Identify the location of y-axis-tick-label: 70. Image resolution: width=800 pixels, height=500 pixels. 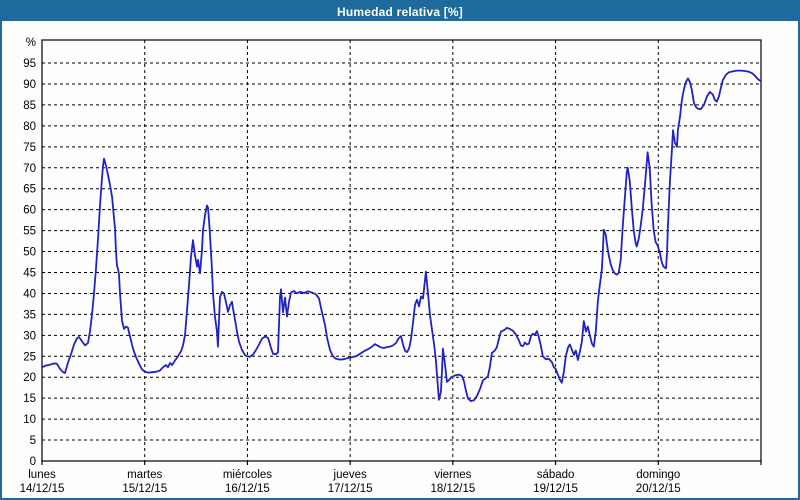
(29, 169).